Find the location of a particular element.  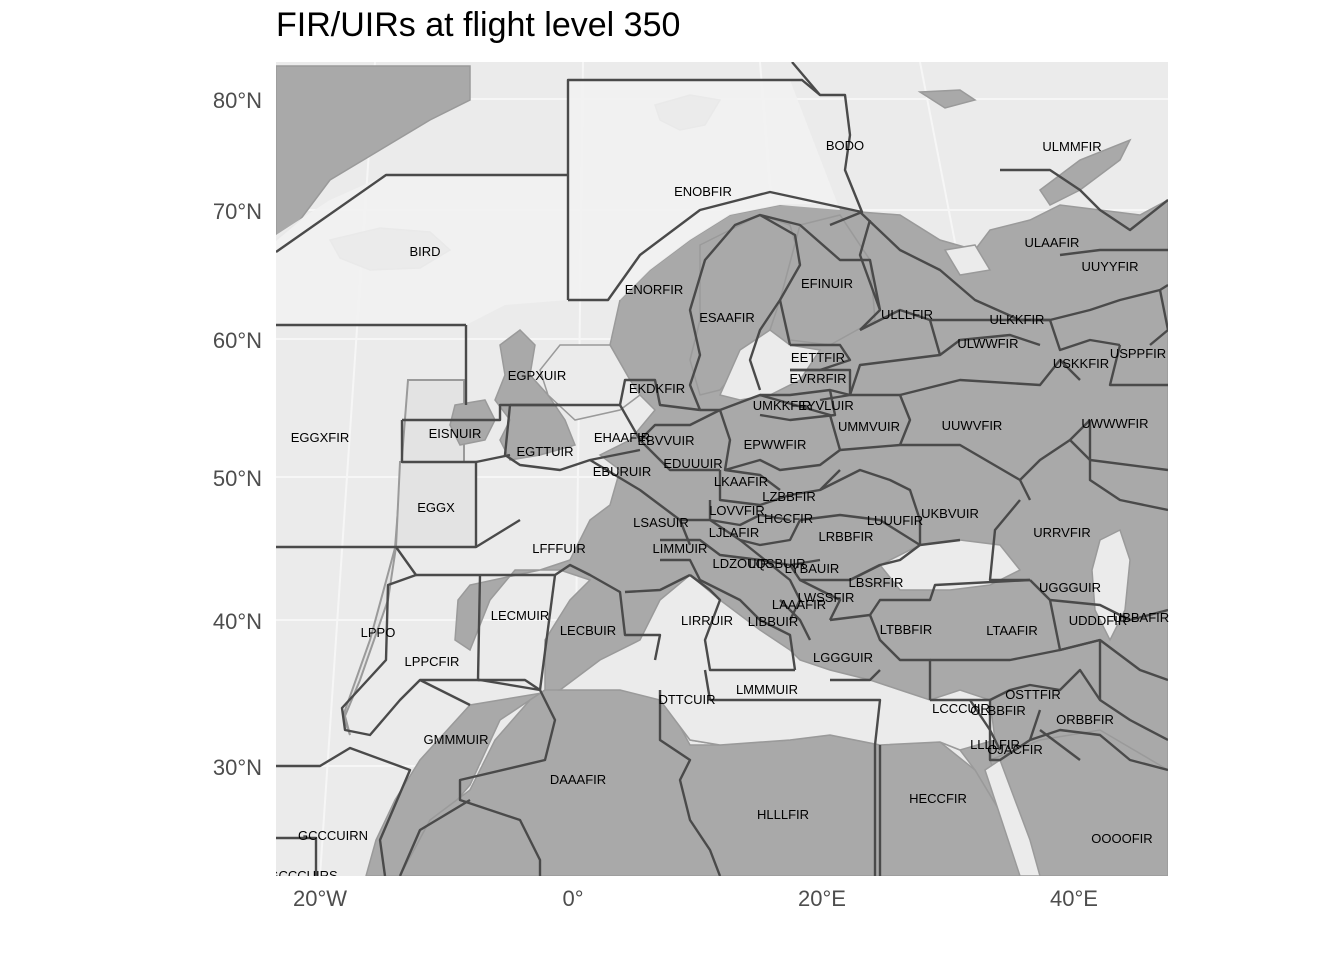

fir-label-enorfir: ENORFIR is located at coordinates (654, 289).